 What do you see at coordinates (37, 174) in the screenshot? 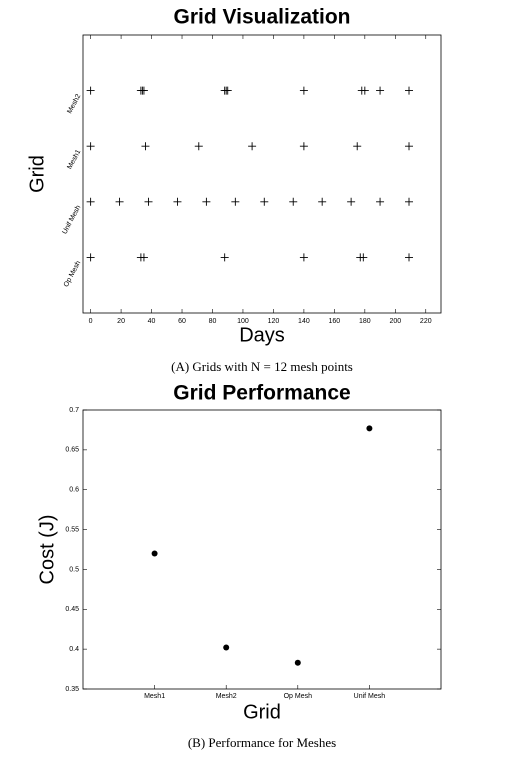
I see `y-axis-label: Grid` at bounding box center [37, 174].